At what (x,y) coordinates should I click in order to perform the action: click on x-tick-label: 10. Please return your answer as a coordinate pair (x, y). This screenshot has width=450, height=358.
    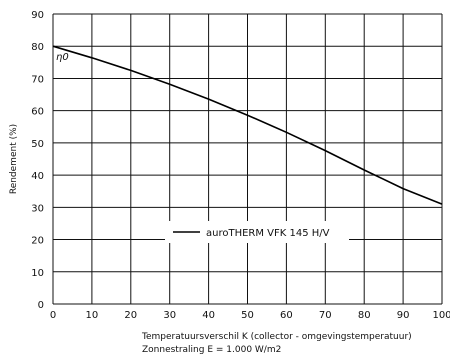
    Looking at the image, I should click on (92, 315).